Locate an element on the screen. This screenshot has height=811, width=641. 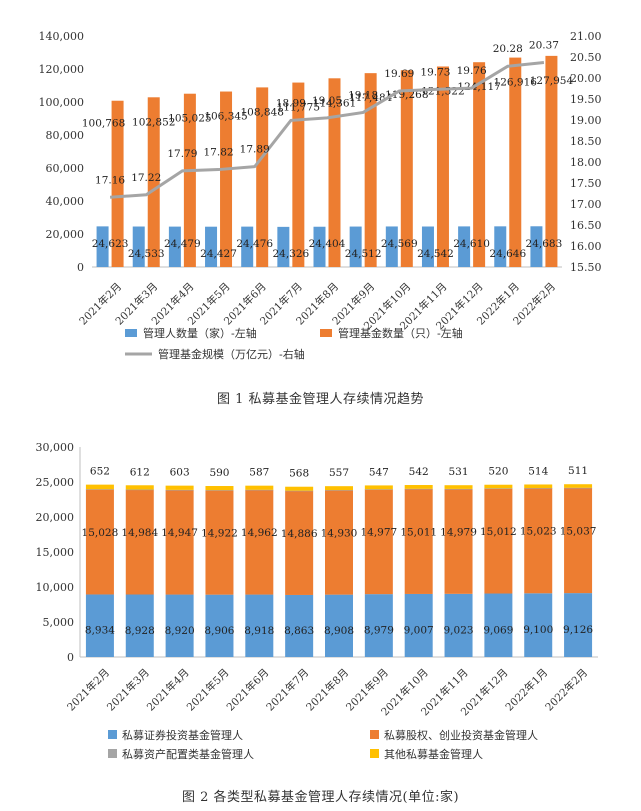
data-label: 8,979 is located at coordinates (379, 631).